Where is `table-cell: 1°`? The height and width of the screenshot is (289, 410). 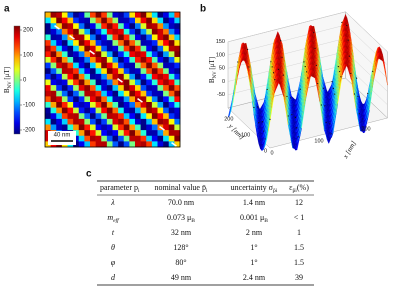
table-cell: 1° is located at coordinates (253, 247).